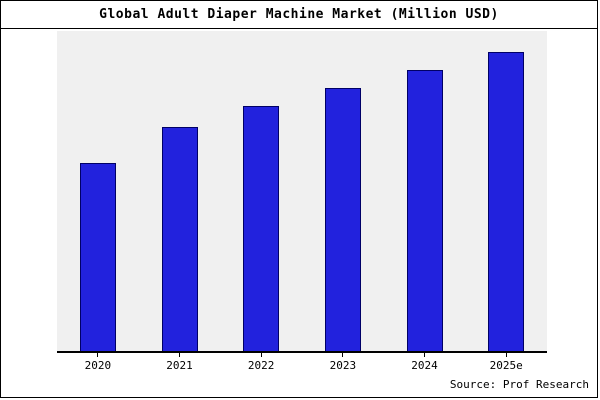 The image size is (600, 400). What do you see at coordinates (424, 210) in the screenshot?
I see `bar-2024` at bounding box center [424, 210].